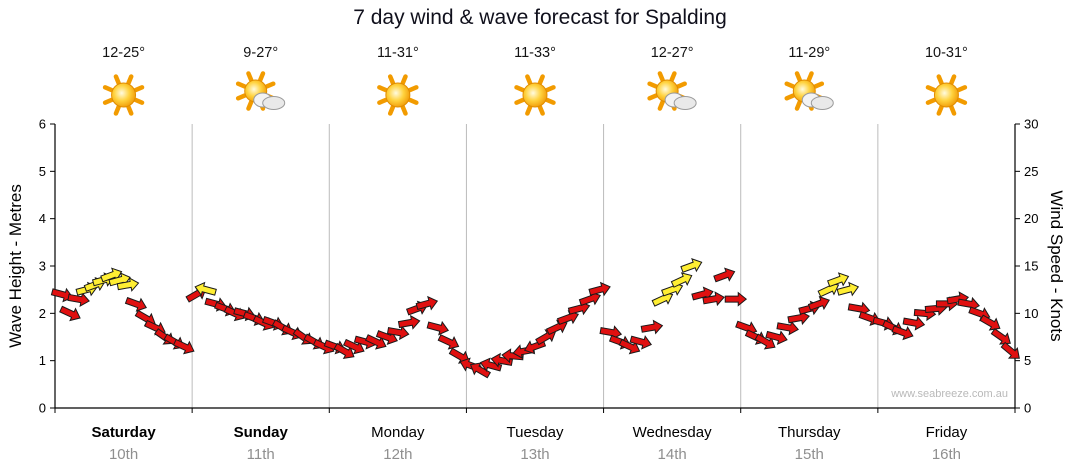 The height and width of the screenshot is (475, 1080). I want to click on day-name: Tuesday, so click(535, 432).